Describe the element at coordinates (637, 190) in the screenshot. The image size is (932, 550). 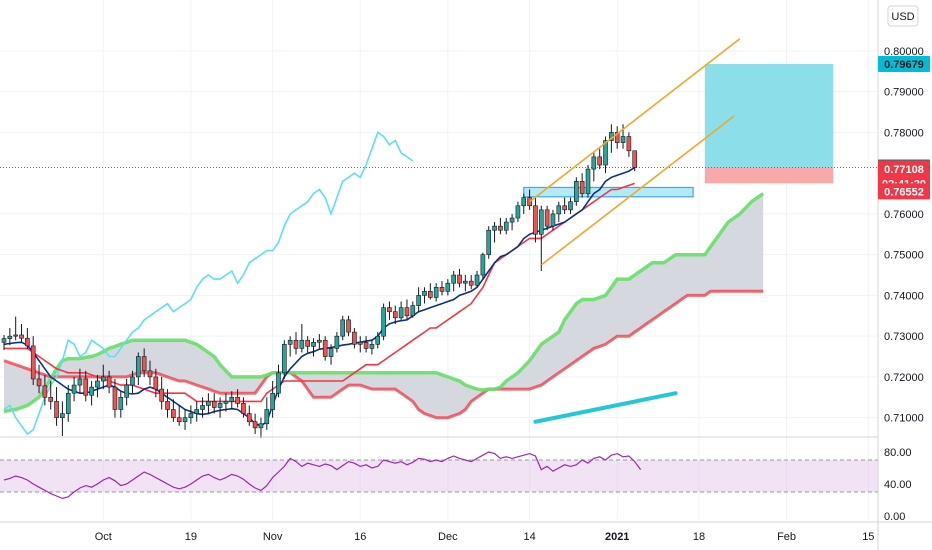
I see `channel-lower-line` at that location.